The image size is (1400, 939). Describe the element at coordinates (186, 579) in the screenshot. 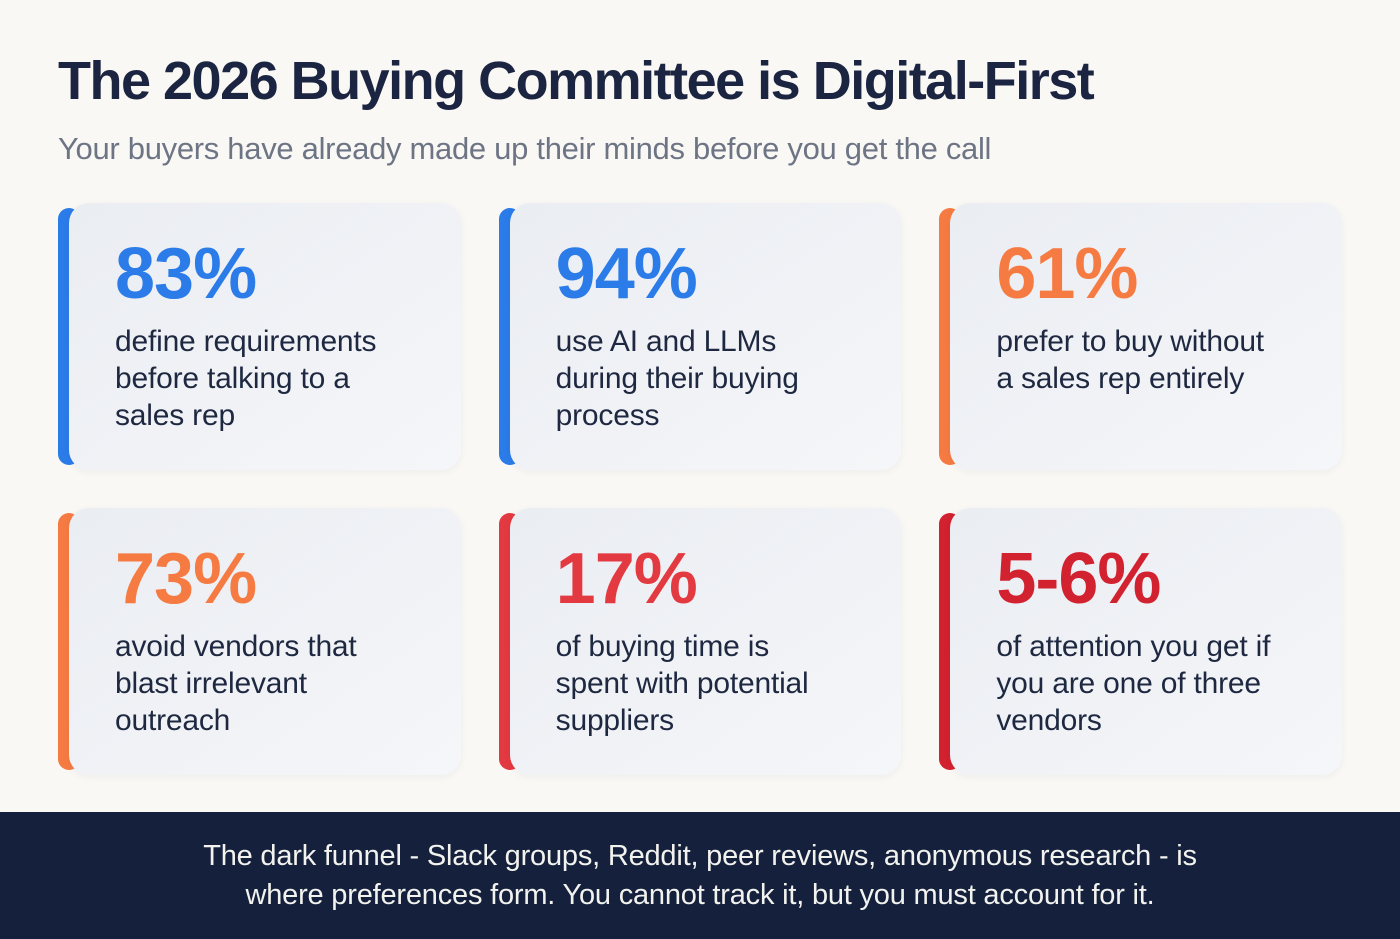

I see `stat-value: 73%` at that location.